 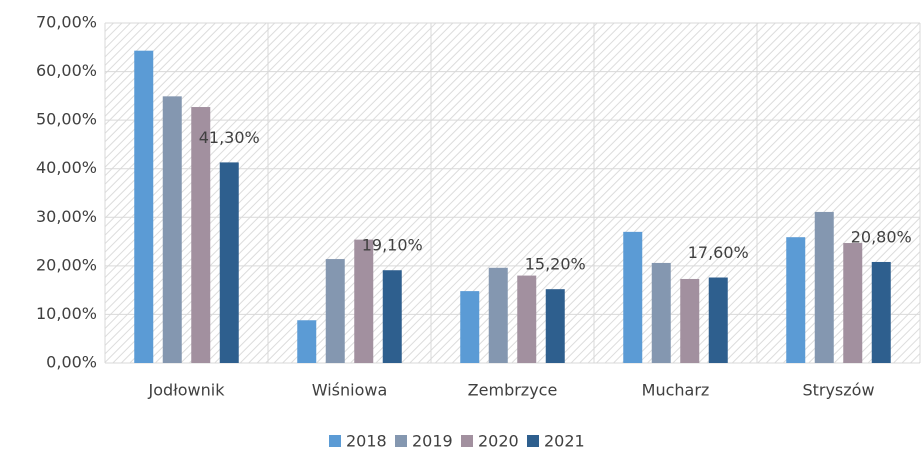 I want to click on legend-label: 2019, so click(x=432, y=441).